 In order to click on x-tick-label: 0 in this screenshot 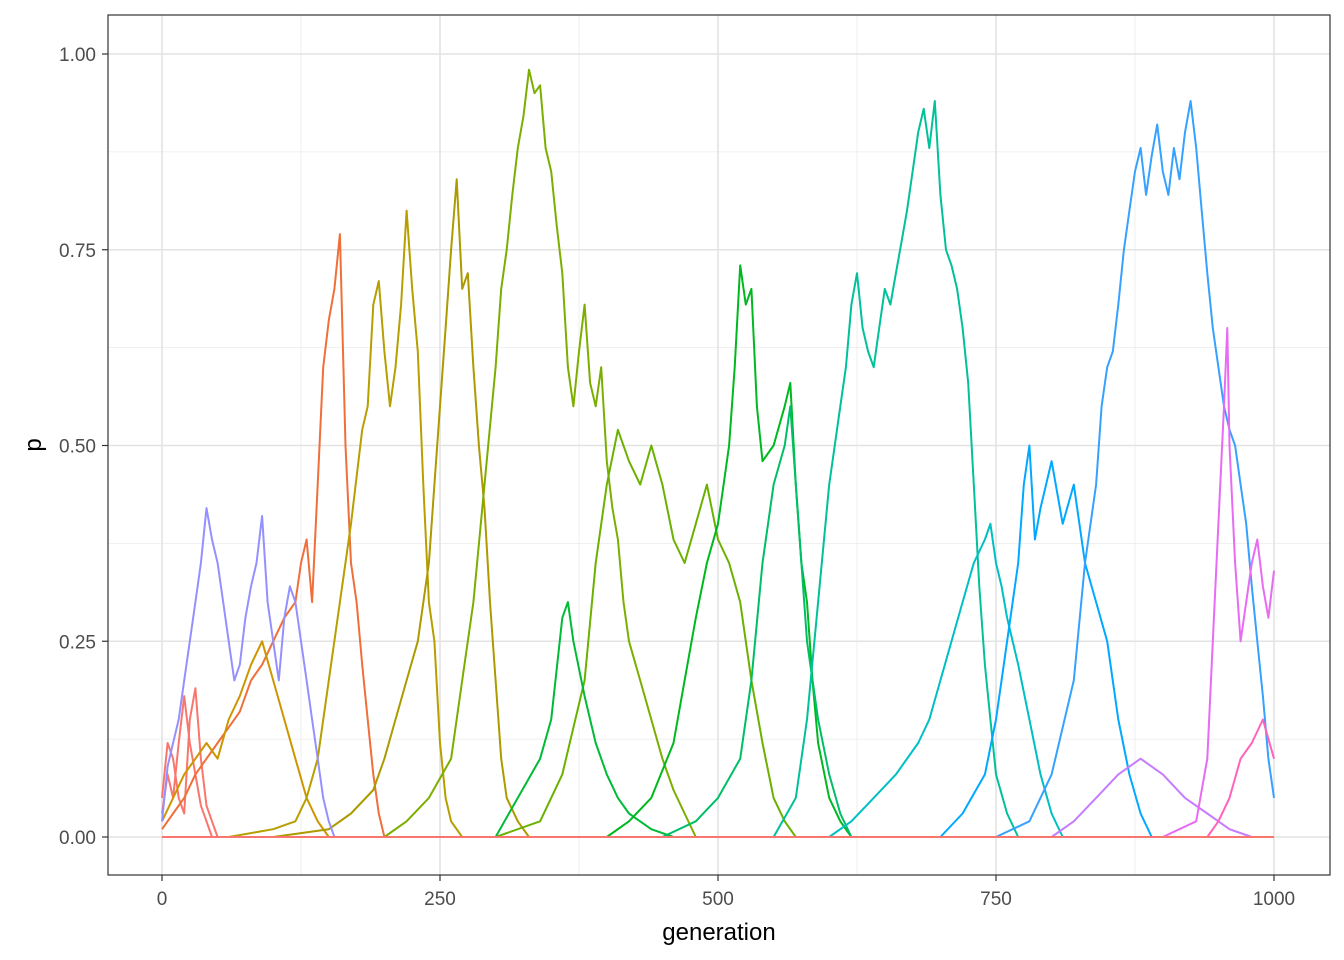, I will do `click(162, 899)`.